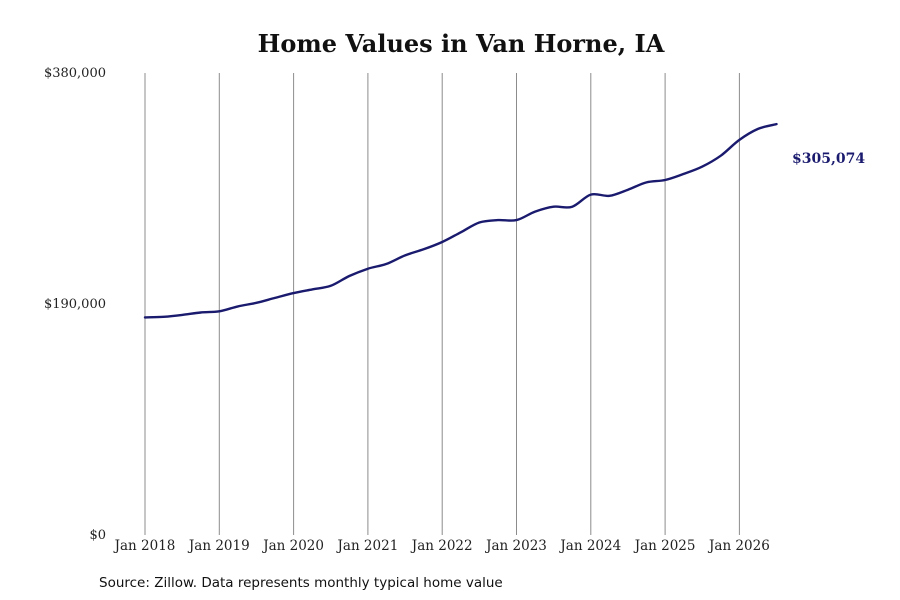 The width and height of the screenshot is (900, 600). I want to click on y-tick-label: $190,000, so click(75, 304).